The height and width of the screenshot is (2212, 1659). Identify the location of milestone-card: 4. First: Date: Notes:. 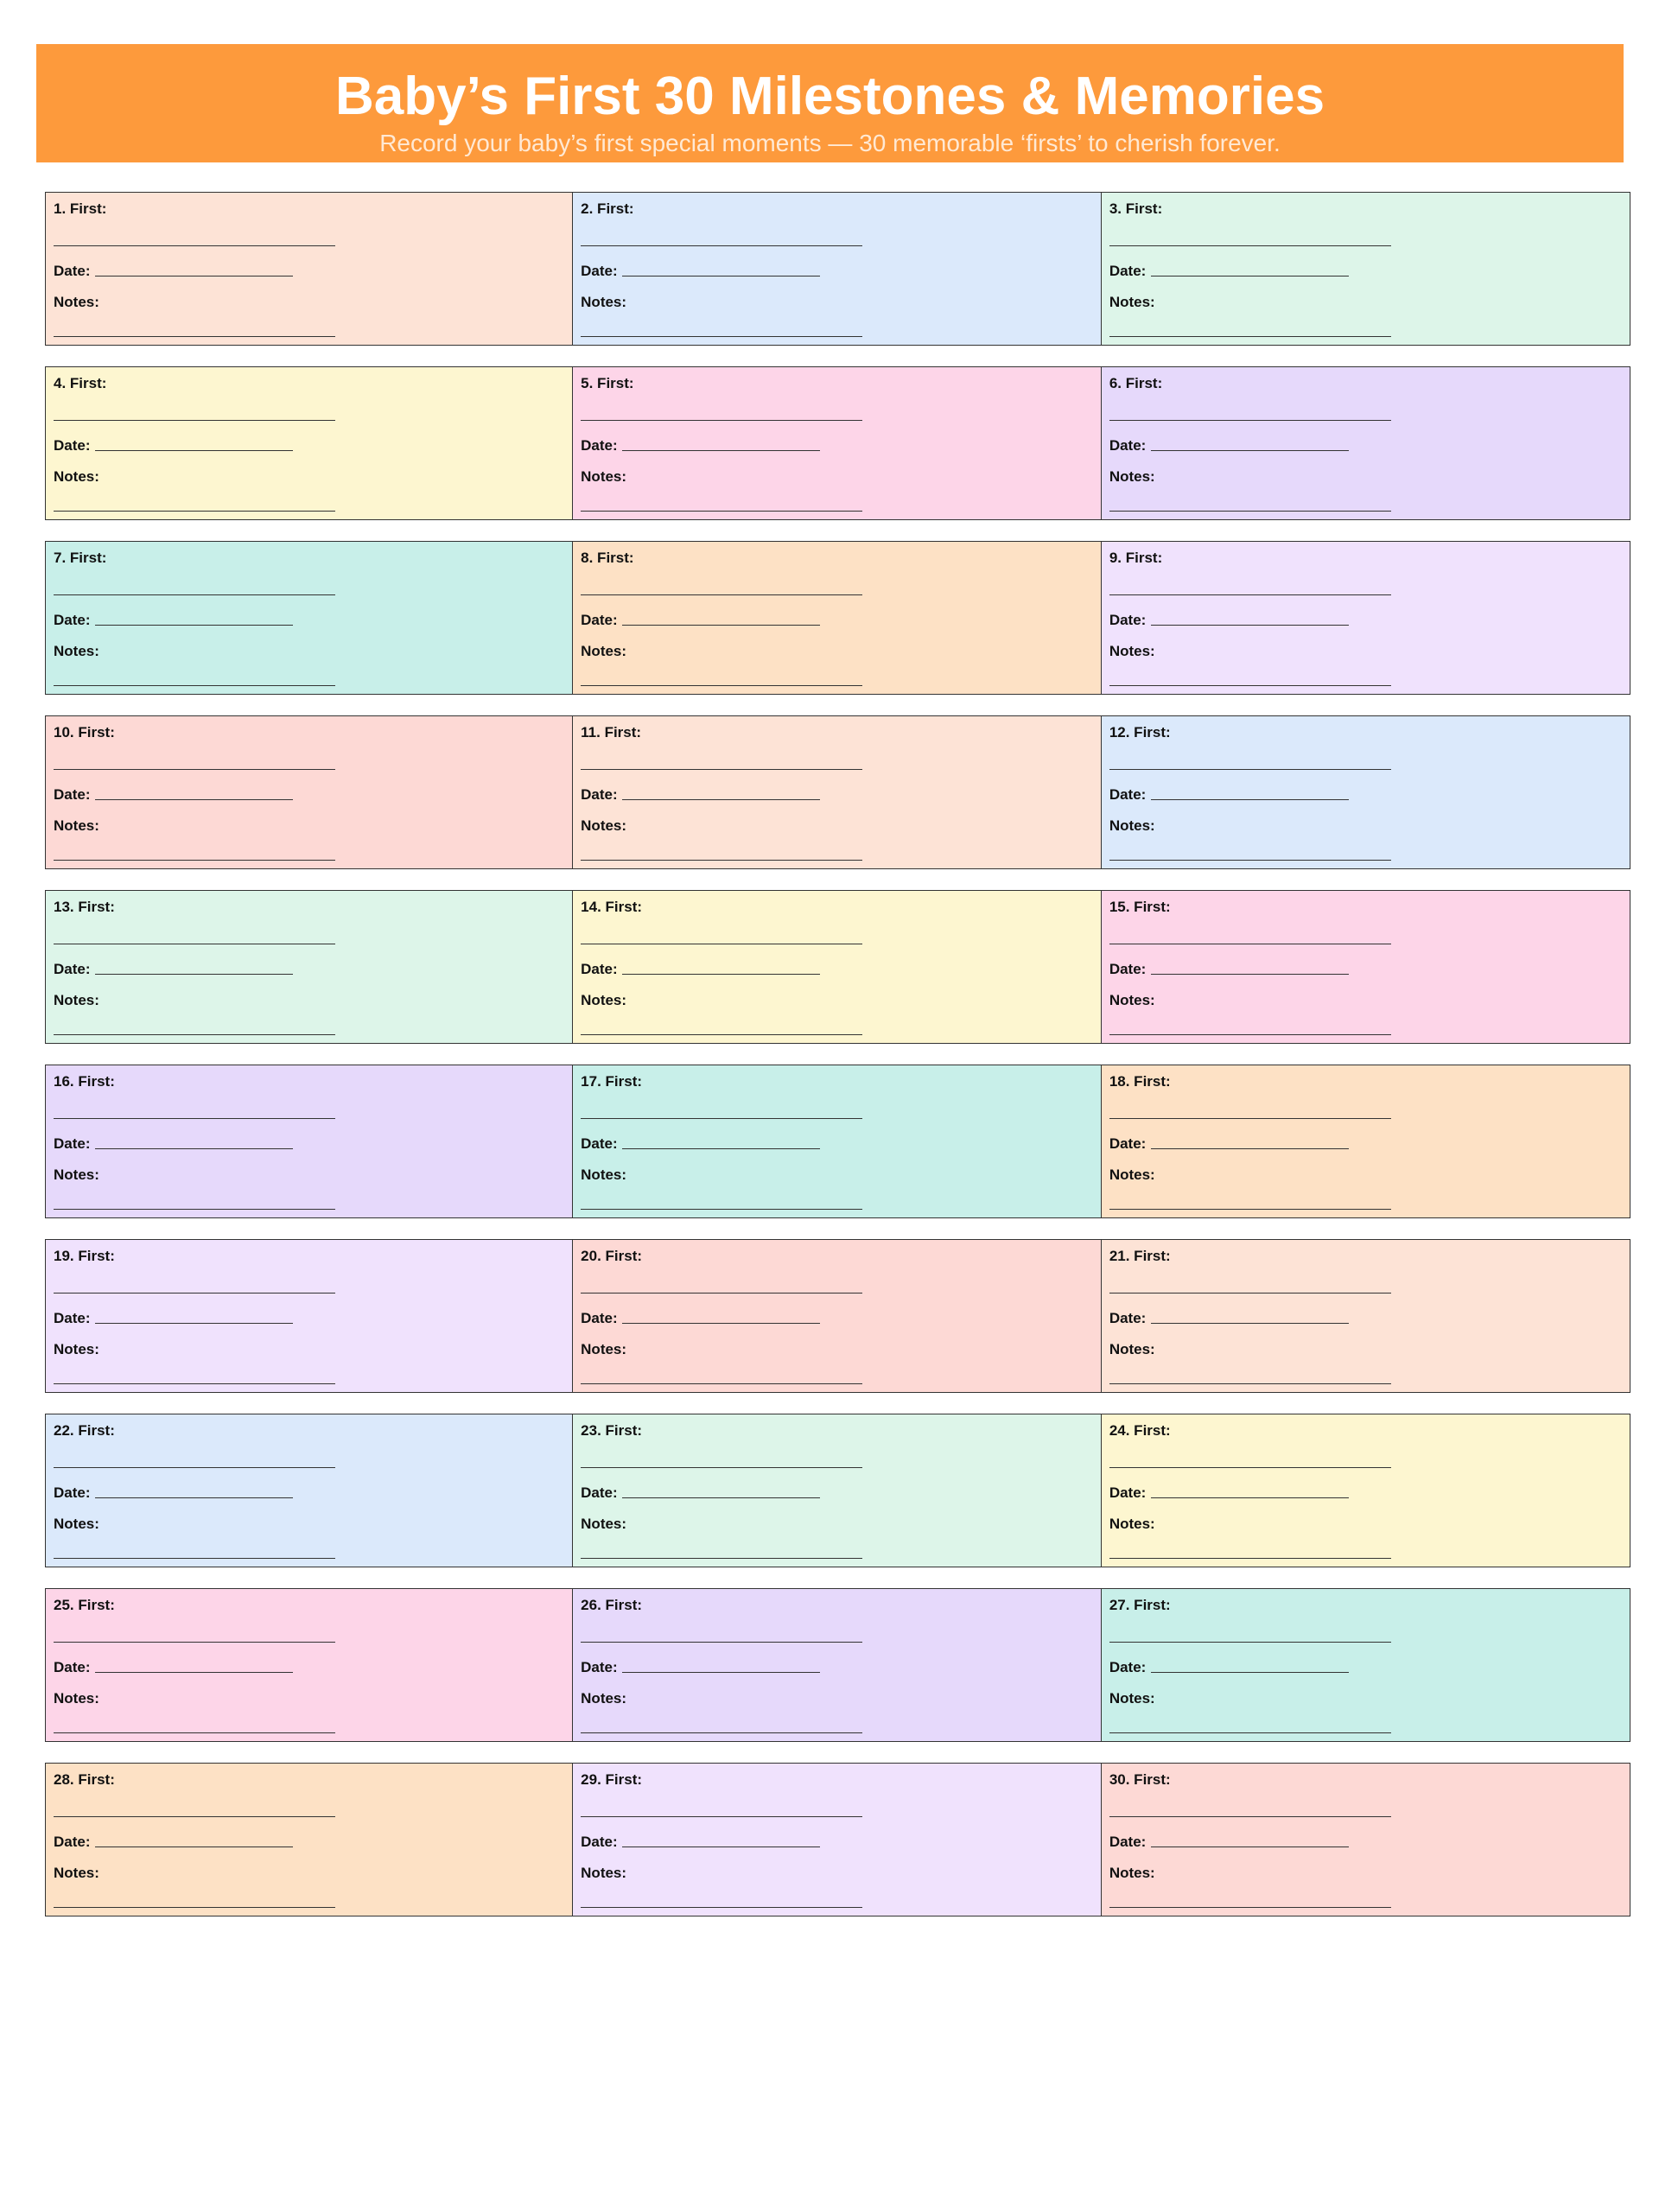
(309, 443).